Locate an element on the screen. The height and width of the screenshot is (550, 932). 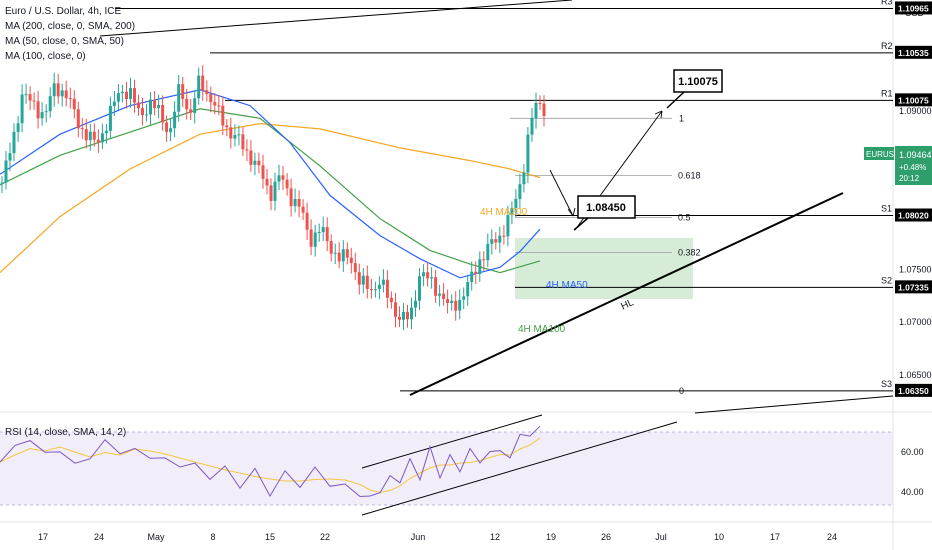
level-tag-r3 is located at coordinates (913, 8).